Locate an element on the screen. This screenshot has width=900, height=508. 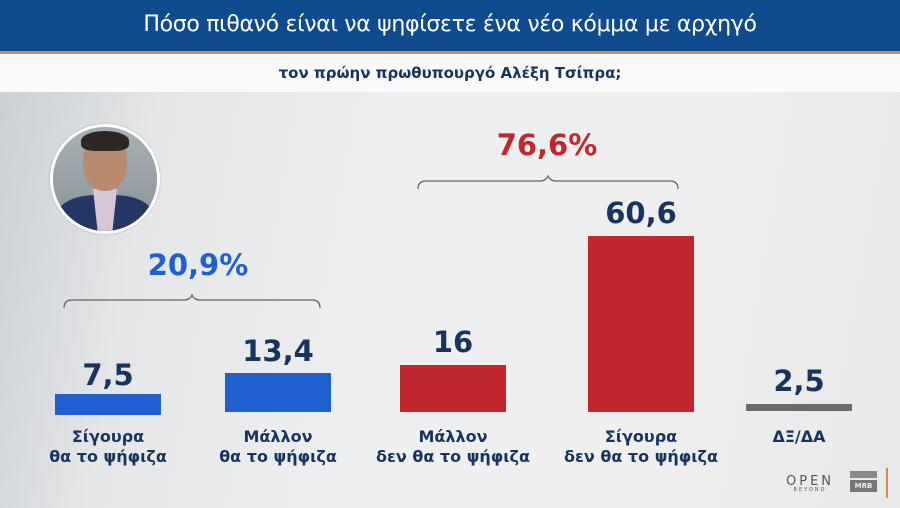
bar-dont-know is located at coordinates (799, 407).